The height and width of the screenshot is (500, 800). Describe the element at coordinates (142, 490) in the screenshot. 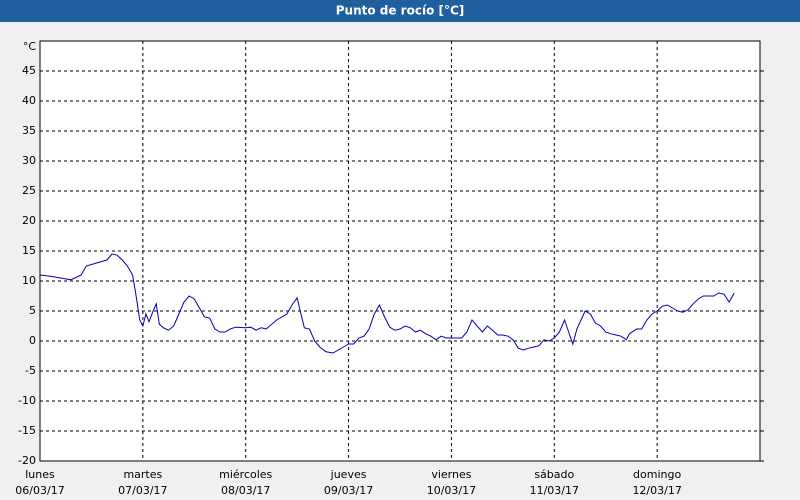

I see `x-tick-date: 07/03/17` at that location.